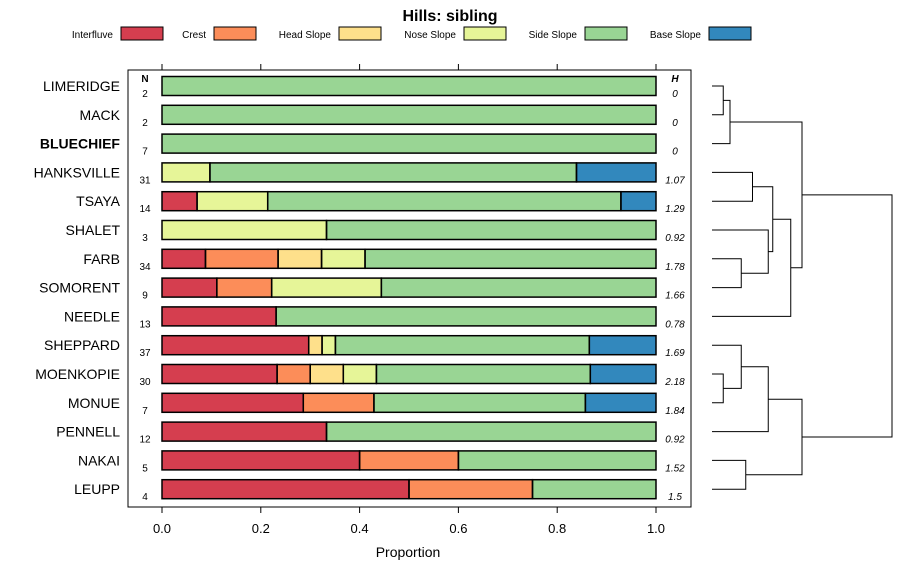  I want to click on row-label: SHEPPARD, so click(82, 345).